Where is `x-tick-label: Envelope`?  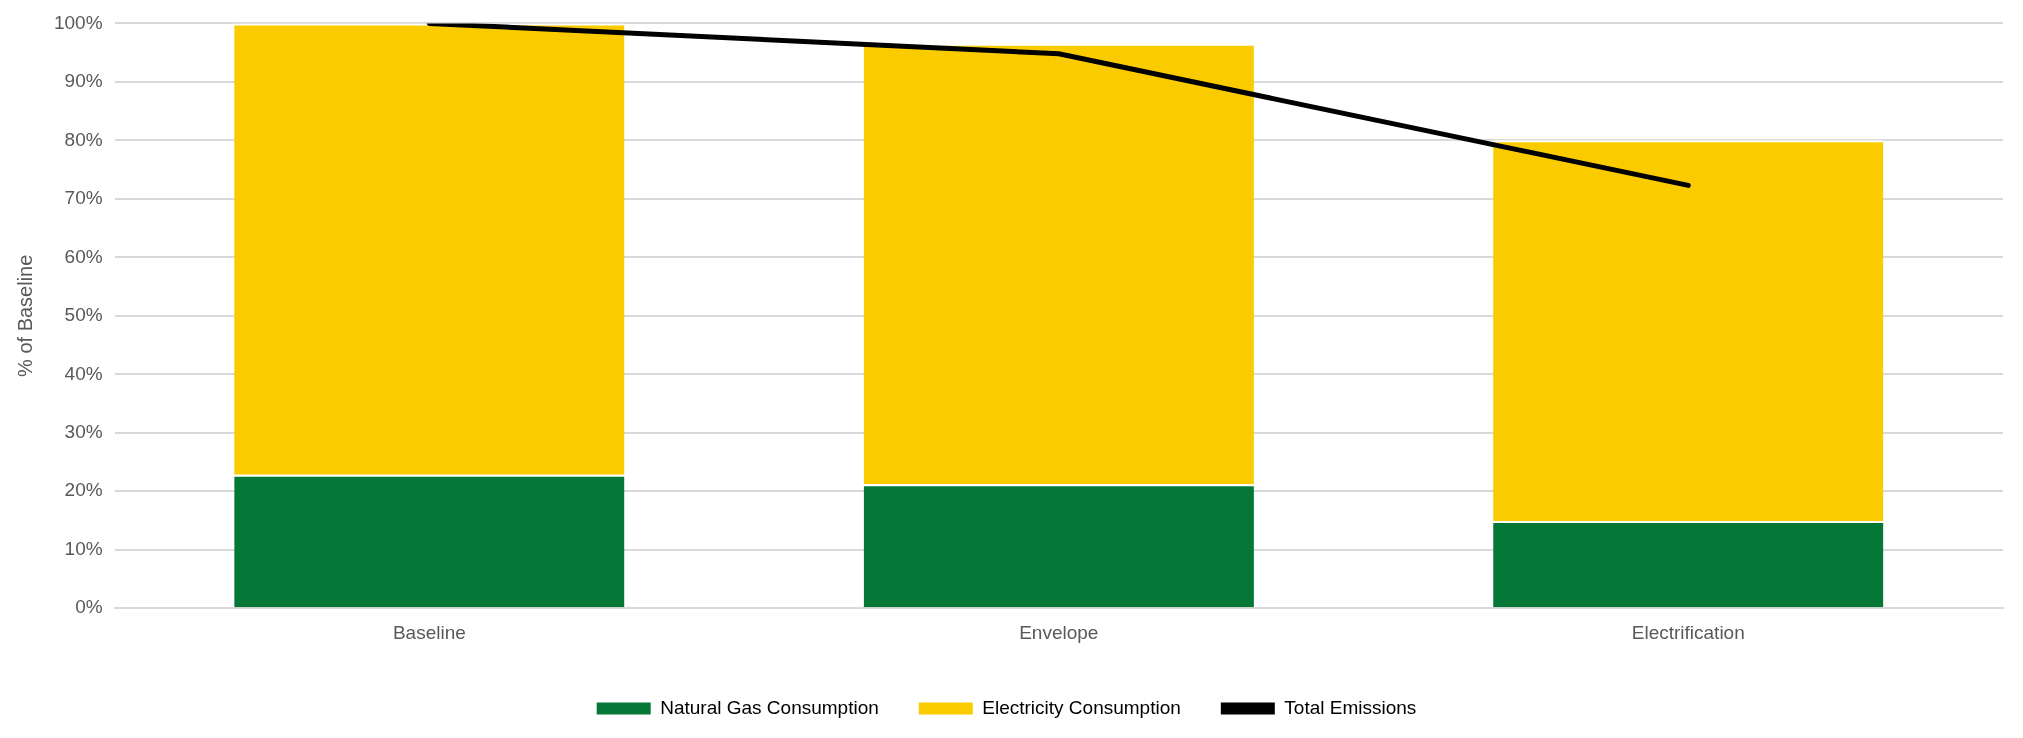 x-tick-label: Envelope is located at coordinates (1059, 632).